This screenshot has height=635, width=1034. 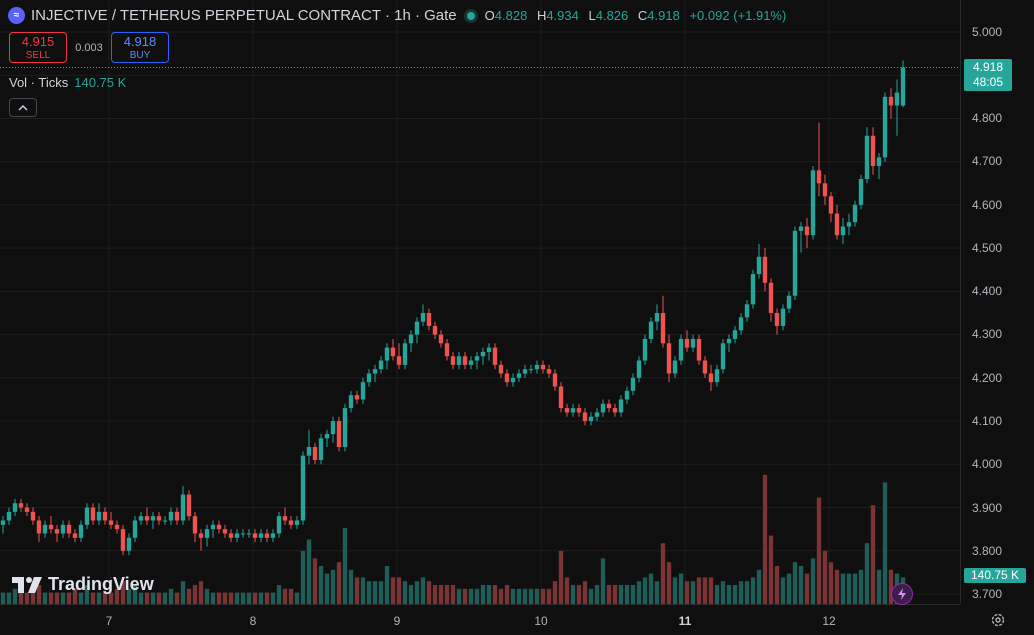 What do you see at coordinates (902, 594) in the screenshot?
I see `bolt-icon` at bounding box center [902, 594].